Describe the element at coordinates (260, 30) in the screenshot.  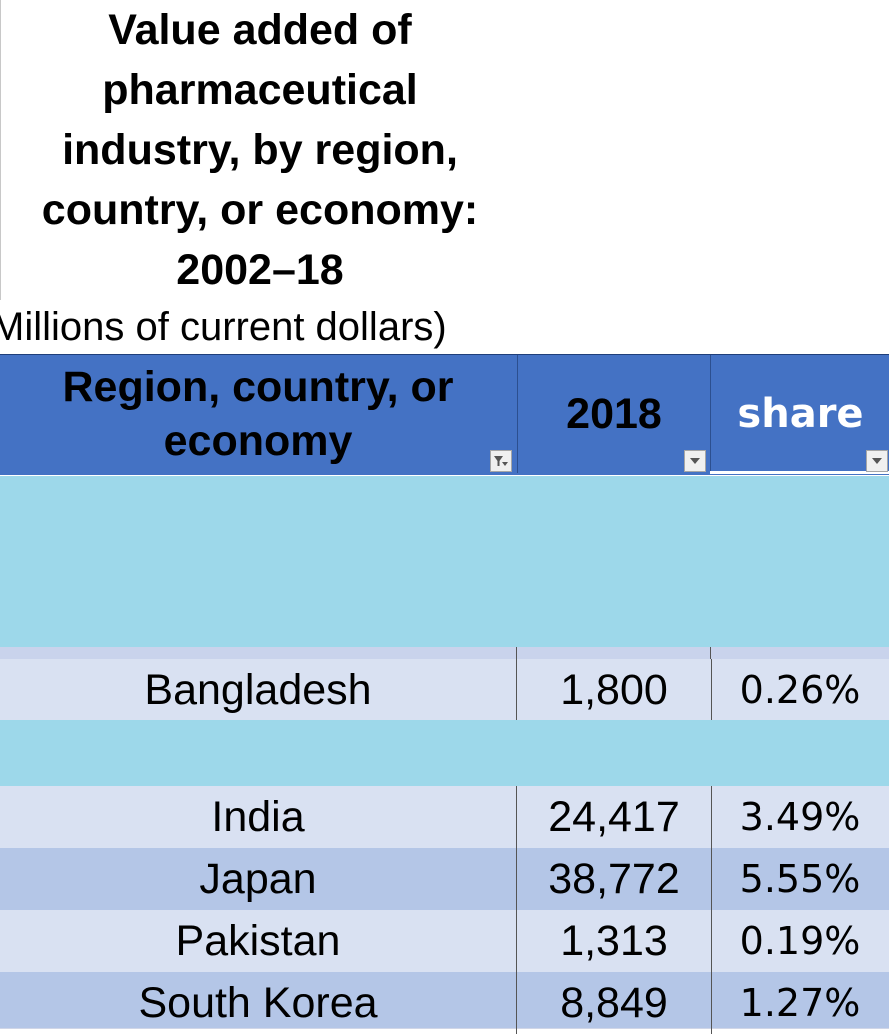
I see `title-line-1: Value added of` at that location.